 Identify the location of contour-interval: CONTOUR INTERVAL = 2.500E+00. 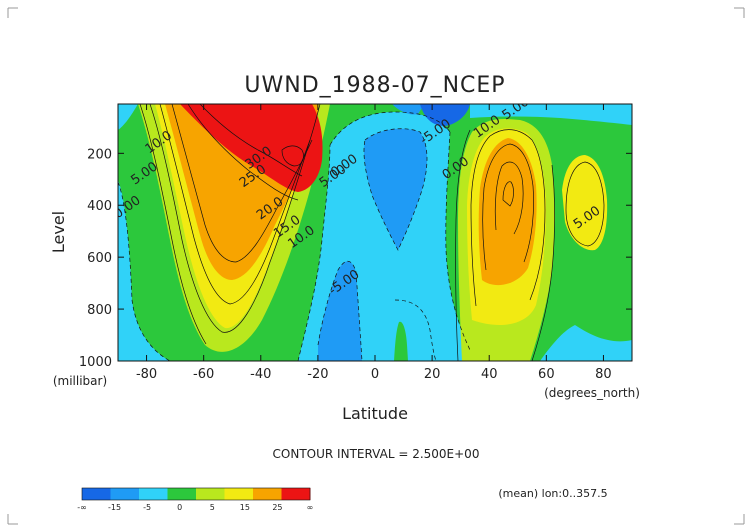
(376, 454).